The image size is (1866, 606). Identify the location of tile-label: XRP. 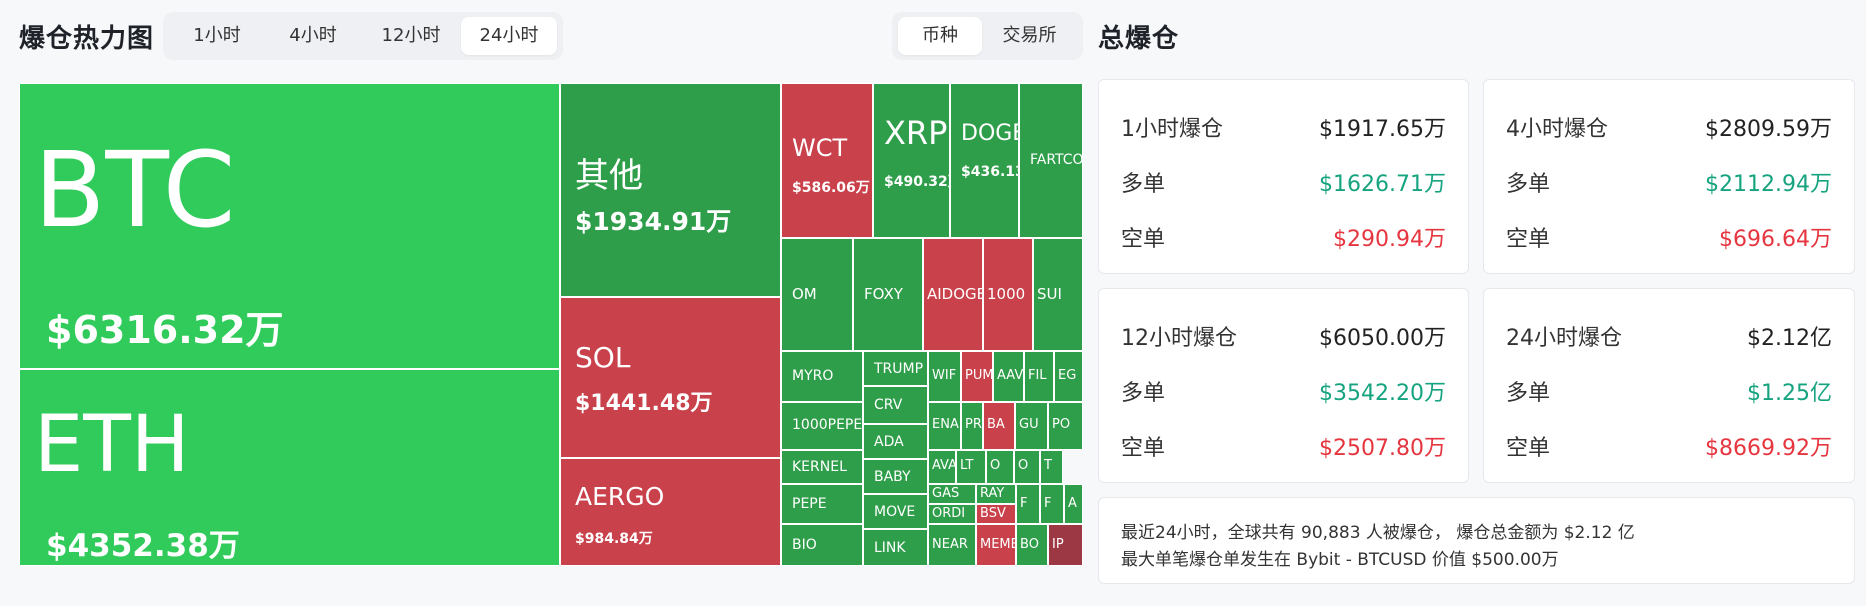
(916, 133).